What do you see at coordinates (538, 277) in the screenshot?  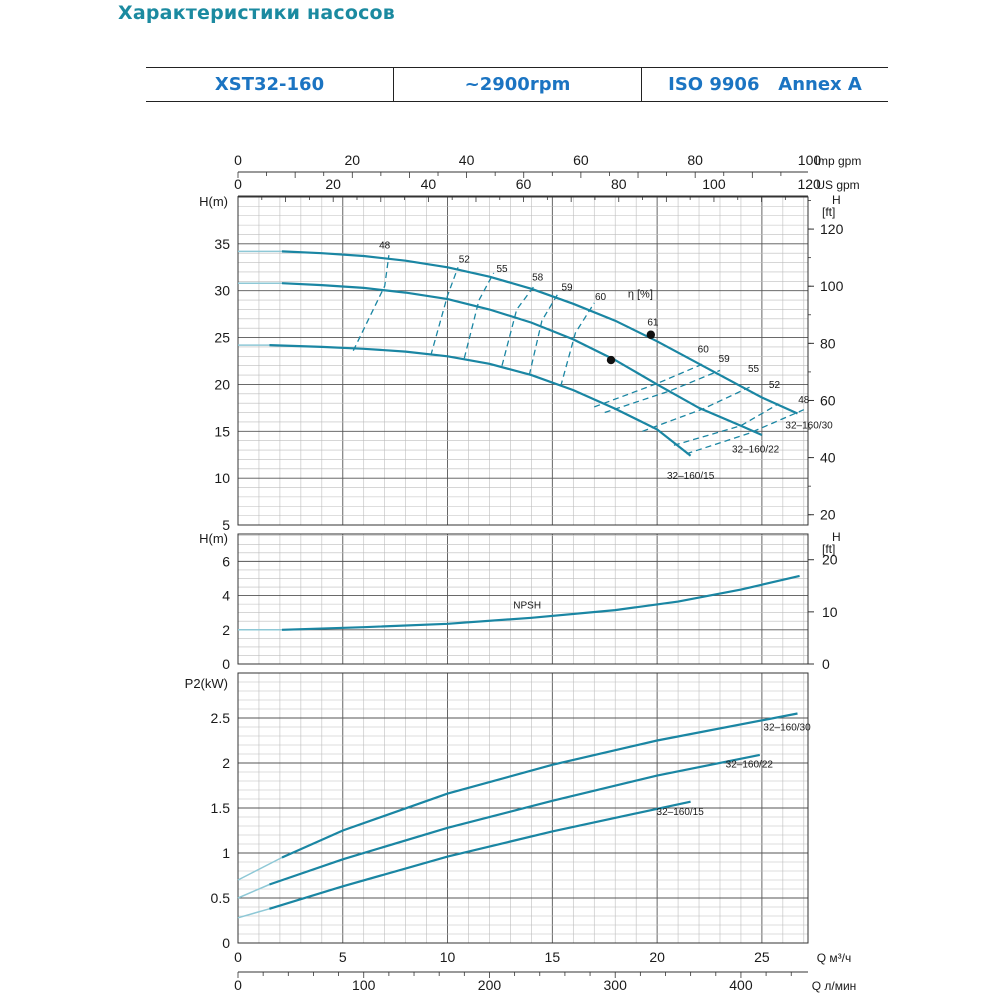 I see `efficiency-label: 58` at bounding box center [538, 277].